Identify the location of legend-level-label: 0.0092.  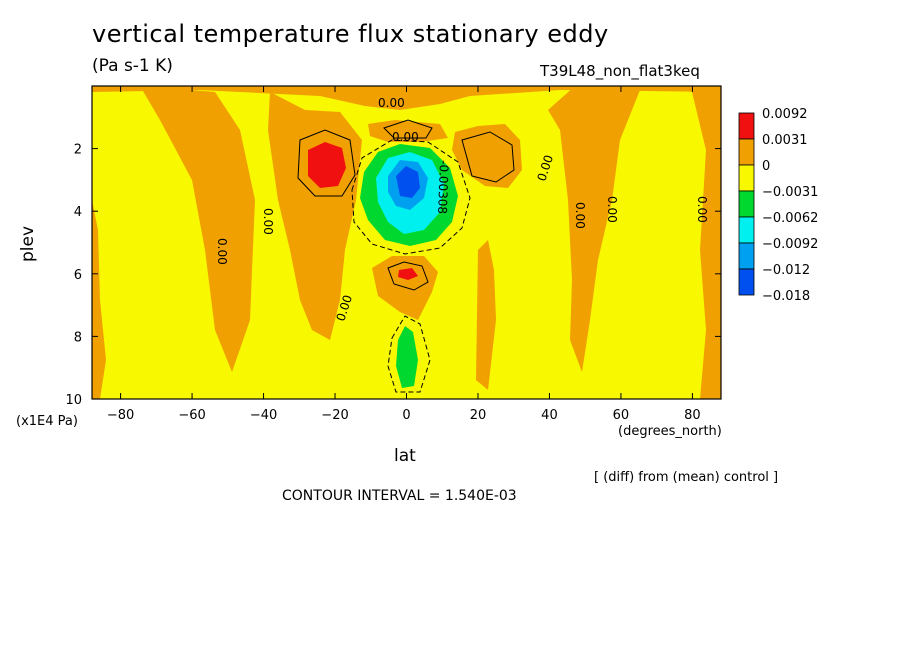
(785, 114).